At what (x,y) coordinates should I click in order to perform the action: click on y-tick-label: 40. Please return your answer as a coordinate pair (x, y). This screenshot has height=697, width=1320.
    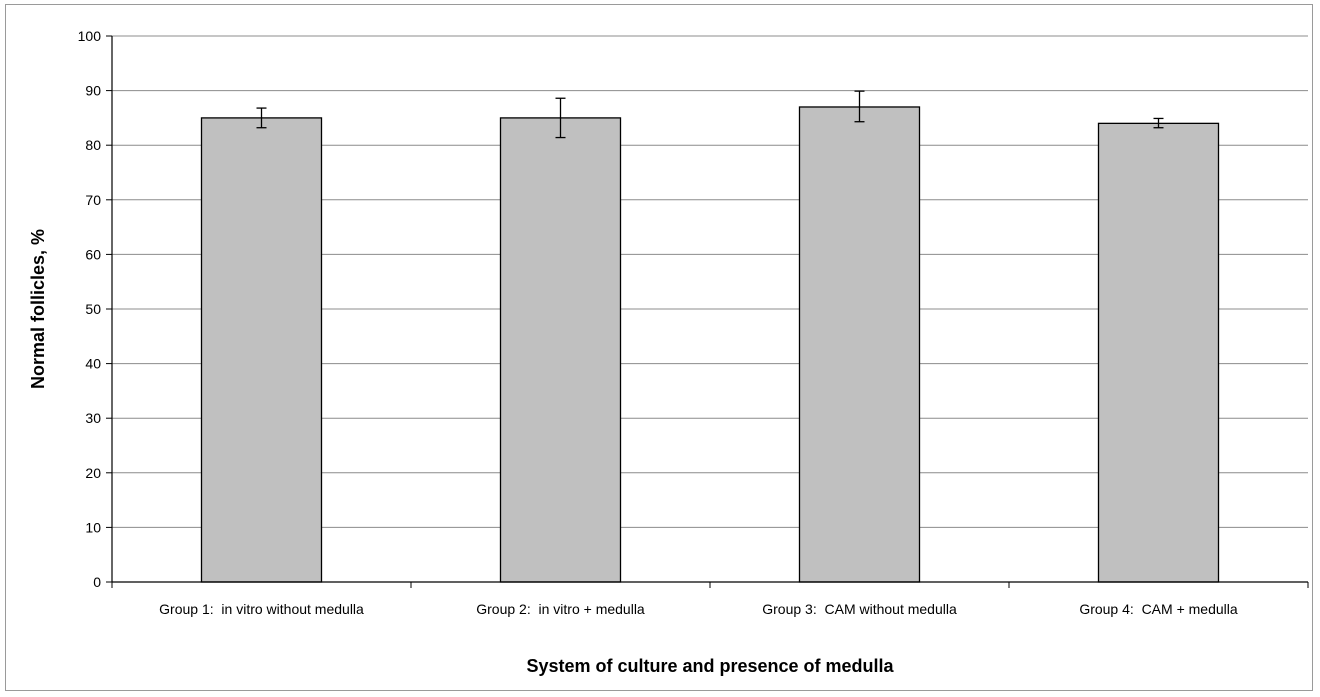
    Looking at the image, I should click on (93, 364).